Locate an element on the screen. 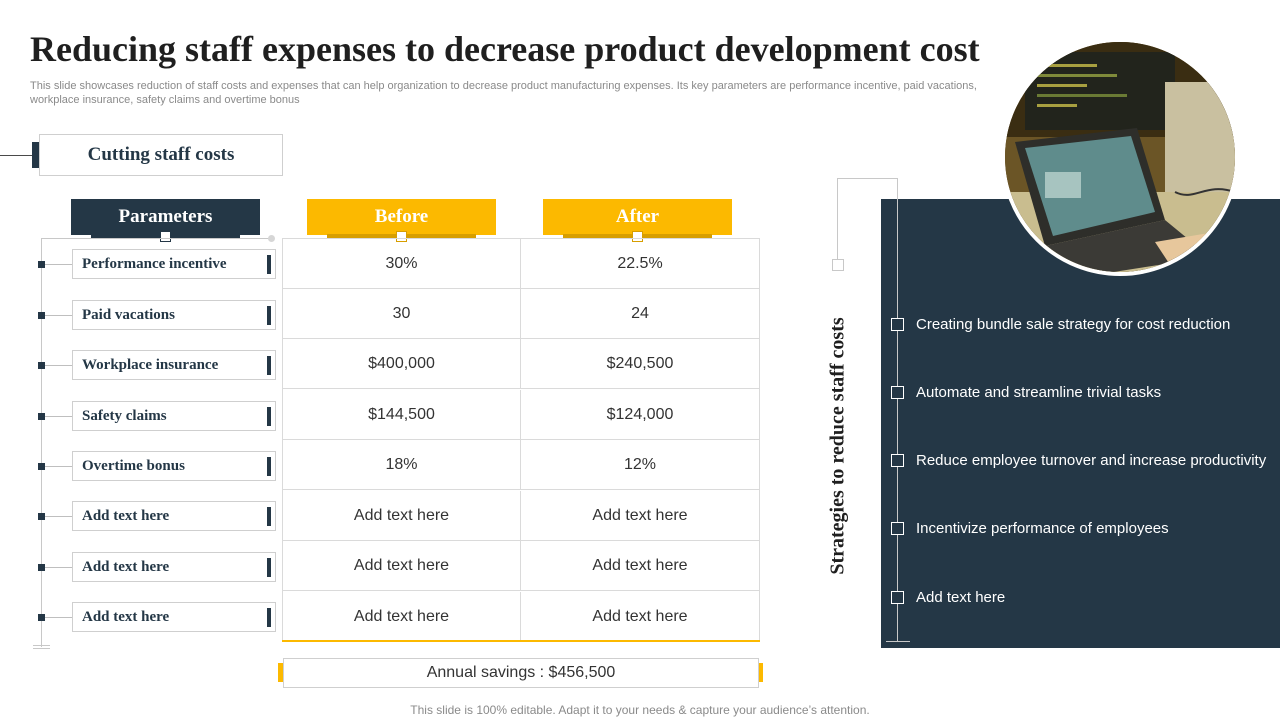 This screenshot has height=720, width=1280. parameters-base is located at coordinates (41, 647).